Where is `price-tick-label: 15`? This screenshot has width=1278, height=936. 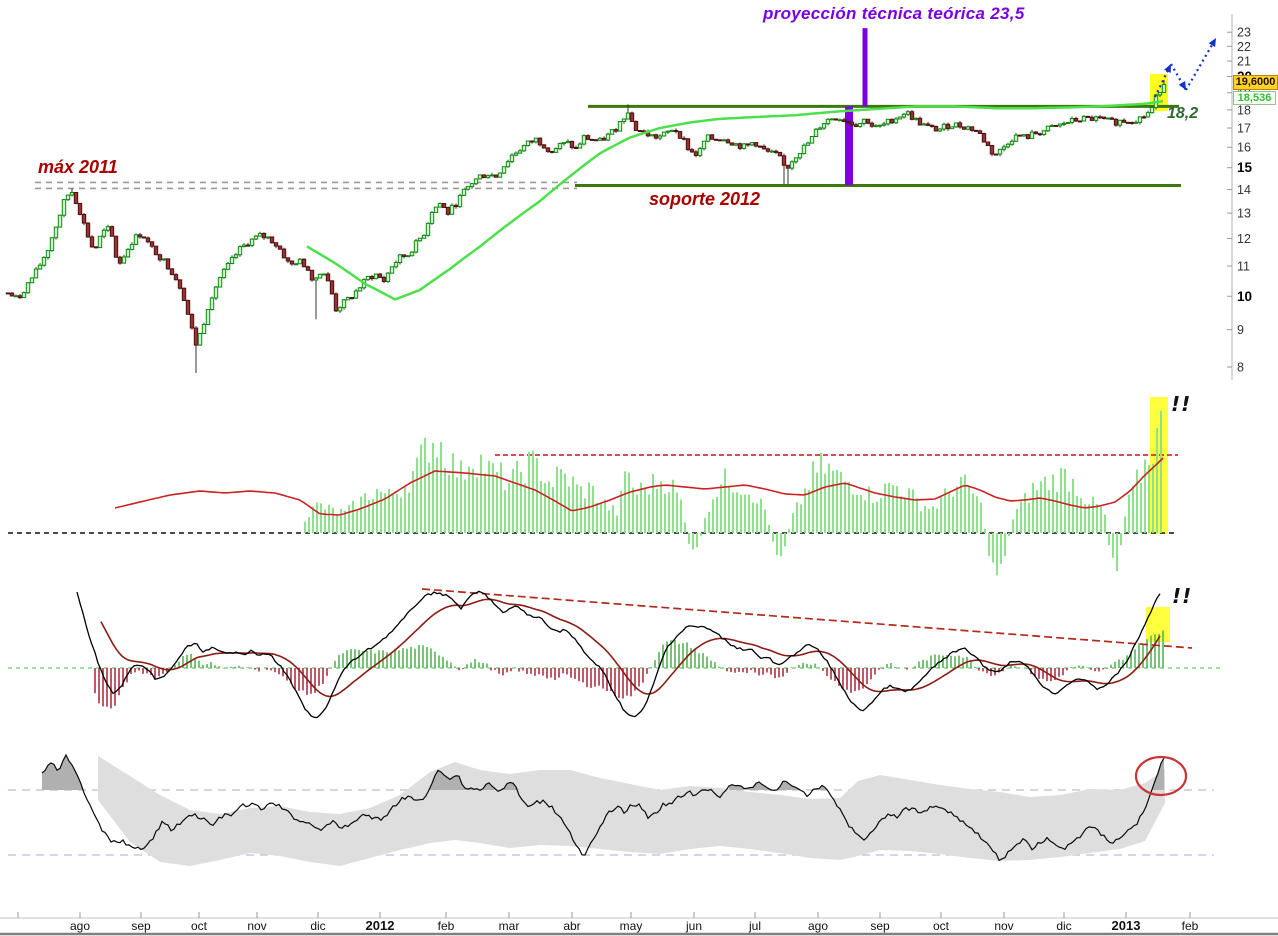
price-tick-label: 15 is located at coordinates (1245, 167).